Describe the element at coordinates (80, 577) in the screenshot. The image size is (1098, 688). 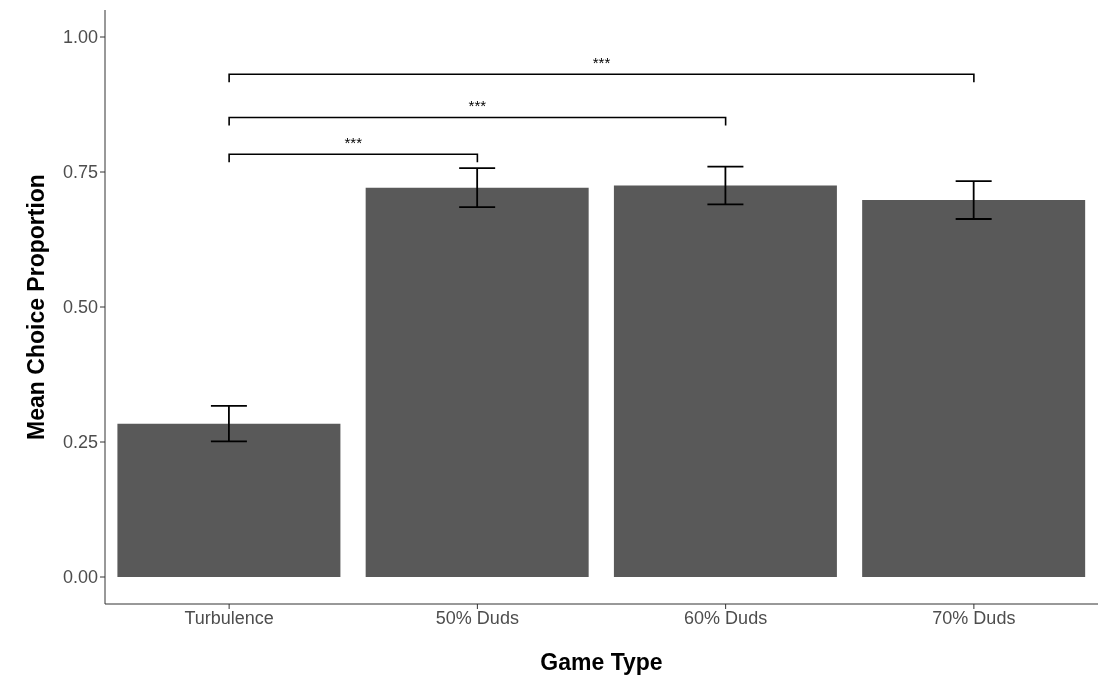
I see `y-tick-label: 0.00` at that location.